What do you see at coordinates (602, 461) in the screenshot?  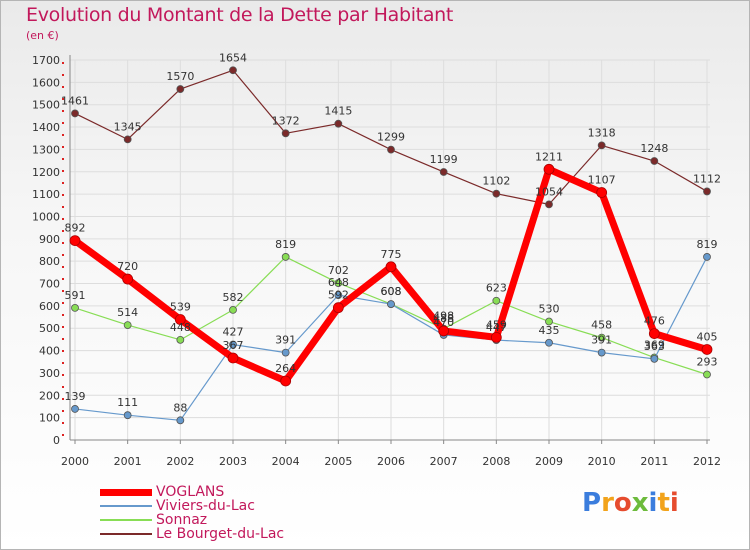 I see `x-tick-label: 2010` at bounding box center [602, 461].